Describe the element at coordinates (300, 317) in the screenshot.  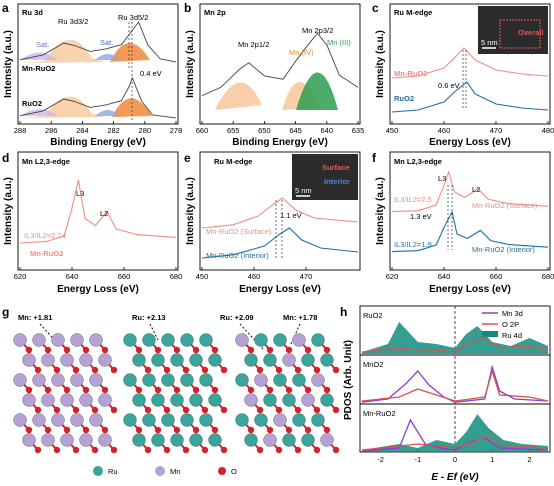
I see `panel-g-label-4: Mn: +1.78` at that location.